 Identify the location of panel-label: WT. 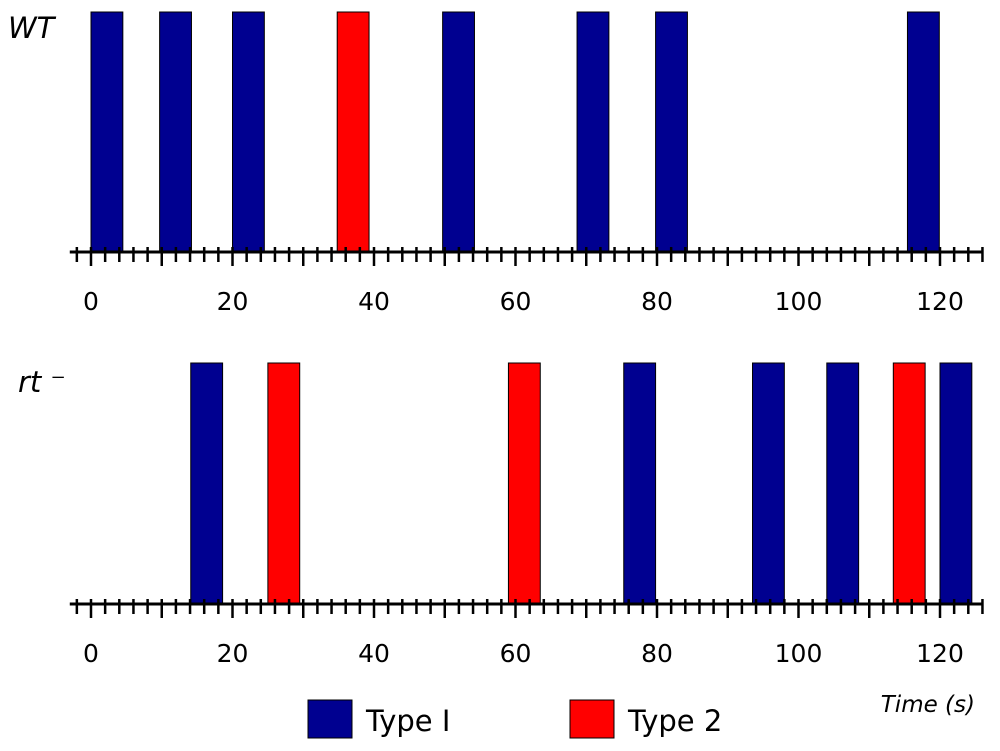
(32, 28).